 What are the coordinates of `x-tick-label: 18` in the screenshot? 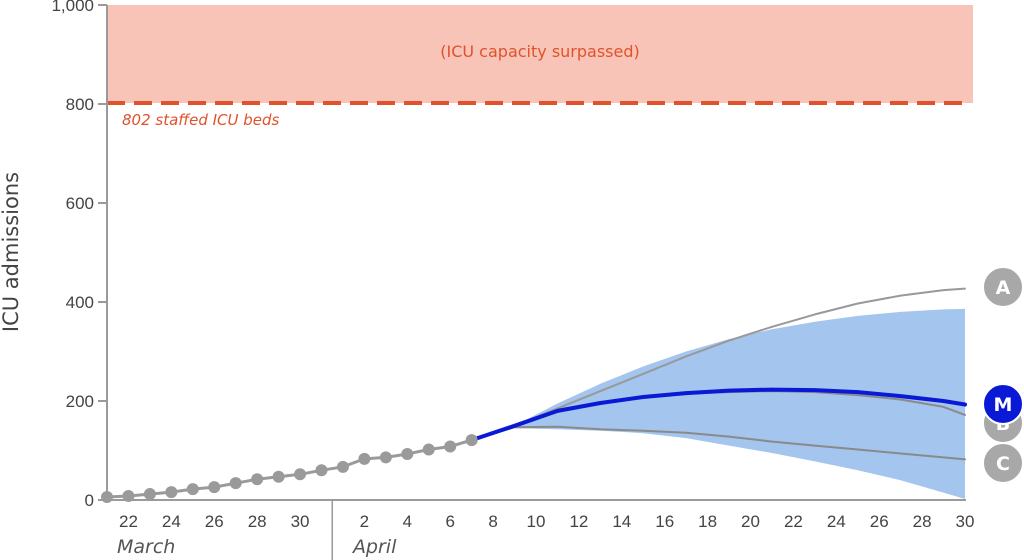 It's located at (707, 521).